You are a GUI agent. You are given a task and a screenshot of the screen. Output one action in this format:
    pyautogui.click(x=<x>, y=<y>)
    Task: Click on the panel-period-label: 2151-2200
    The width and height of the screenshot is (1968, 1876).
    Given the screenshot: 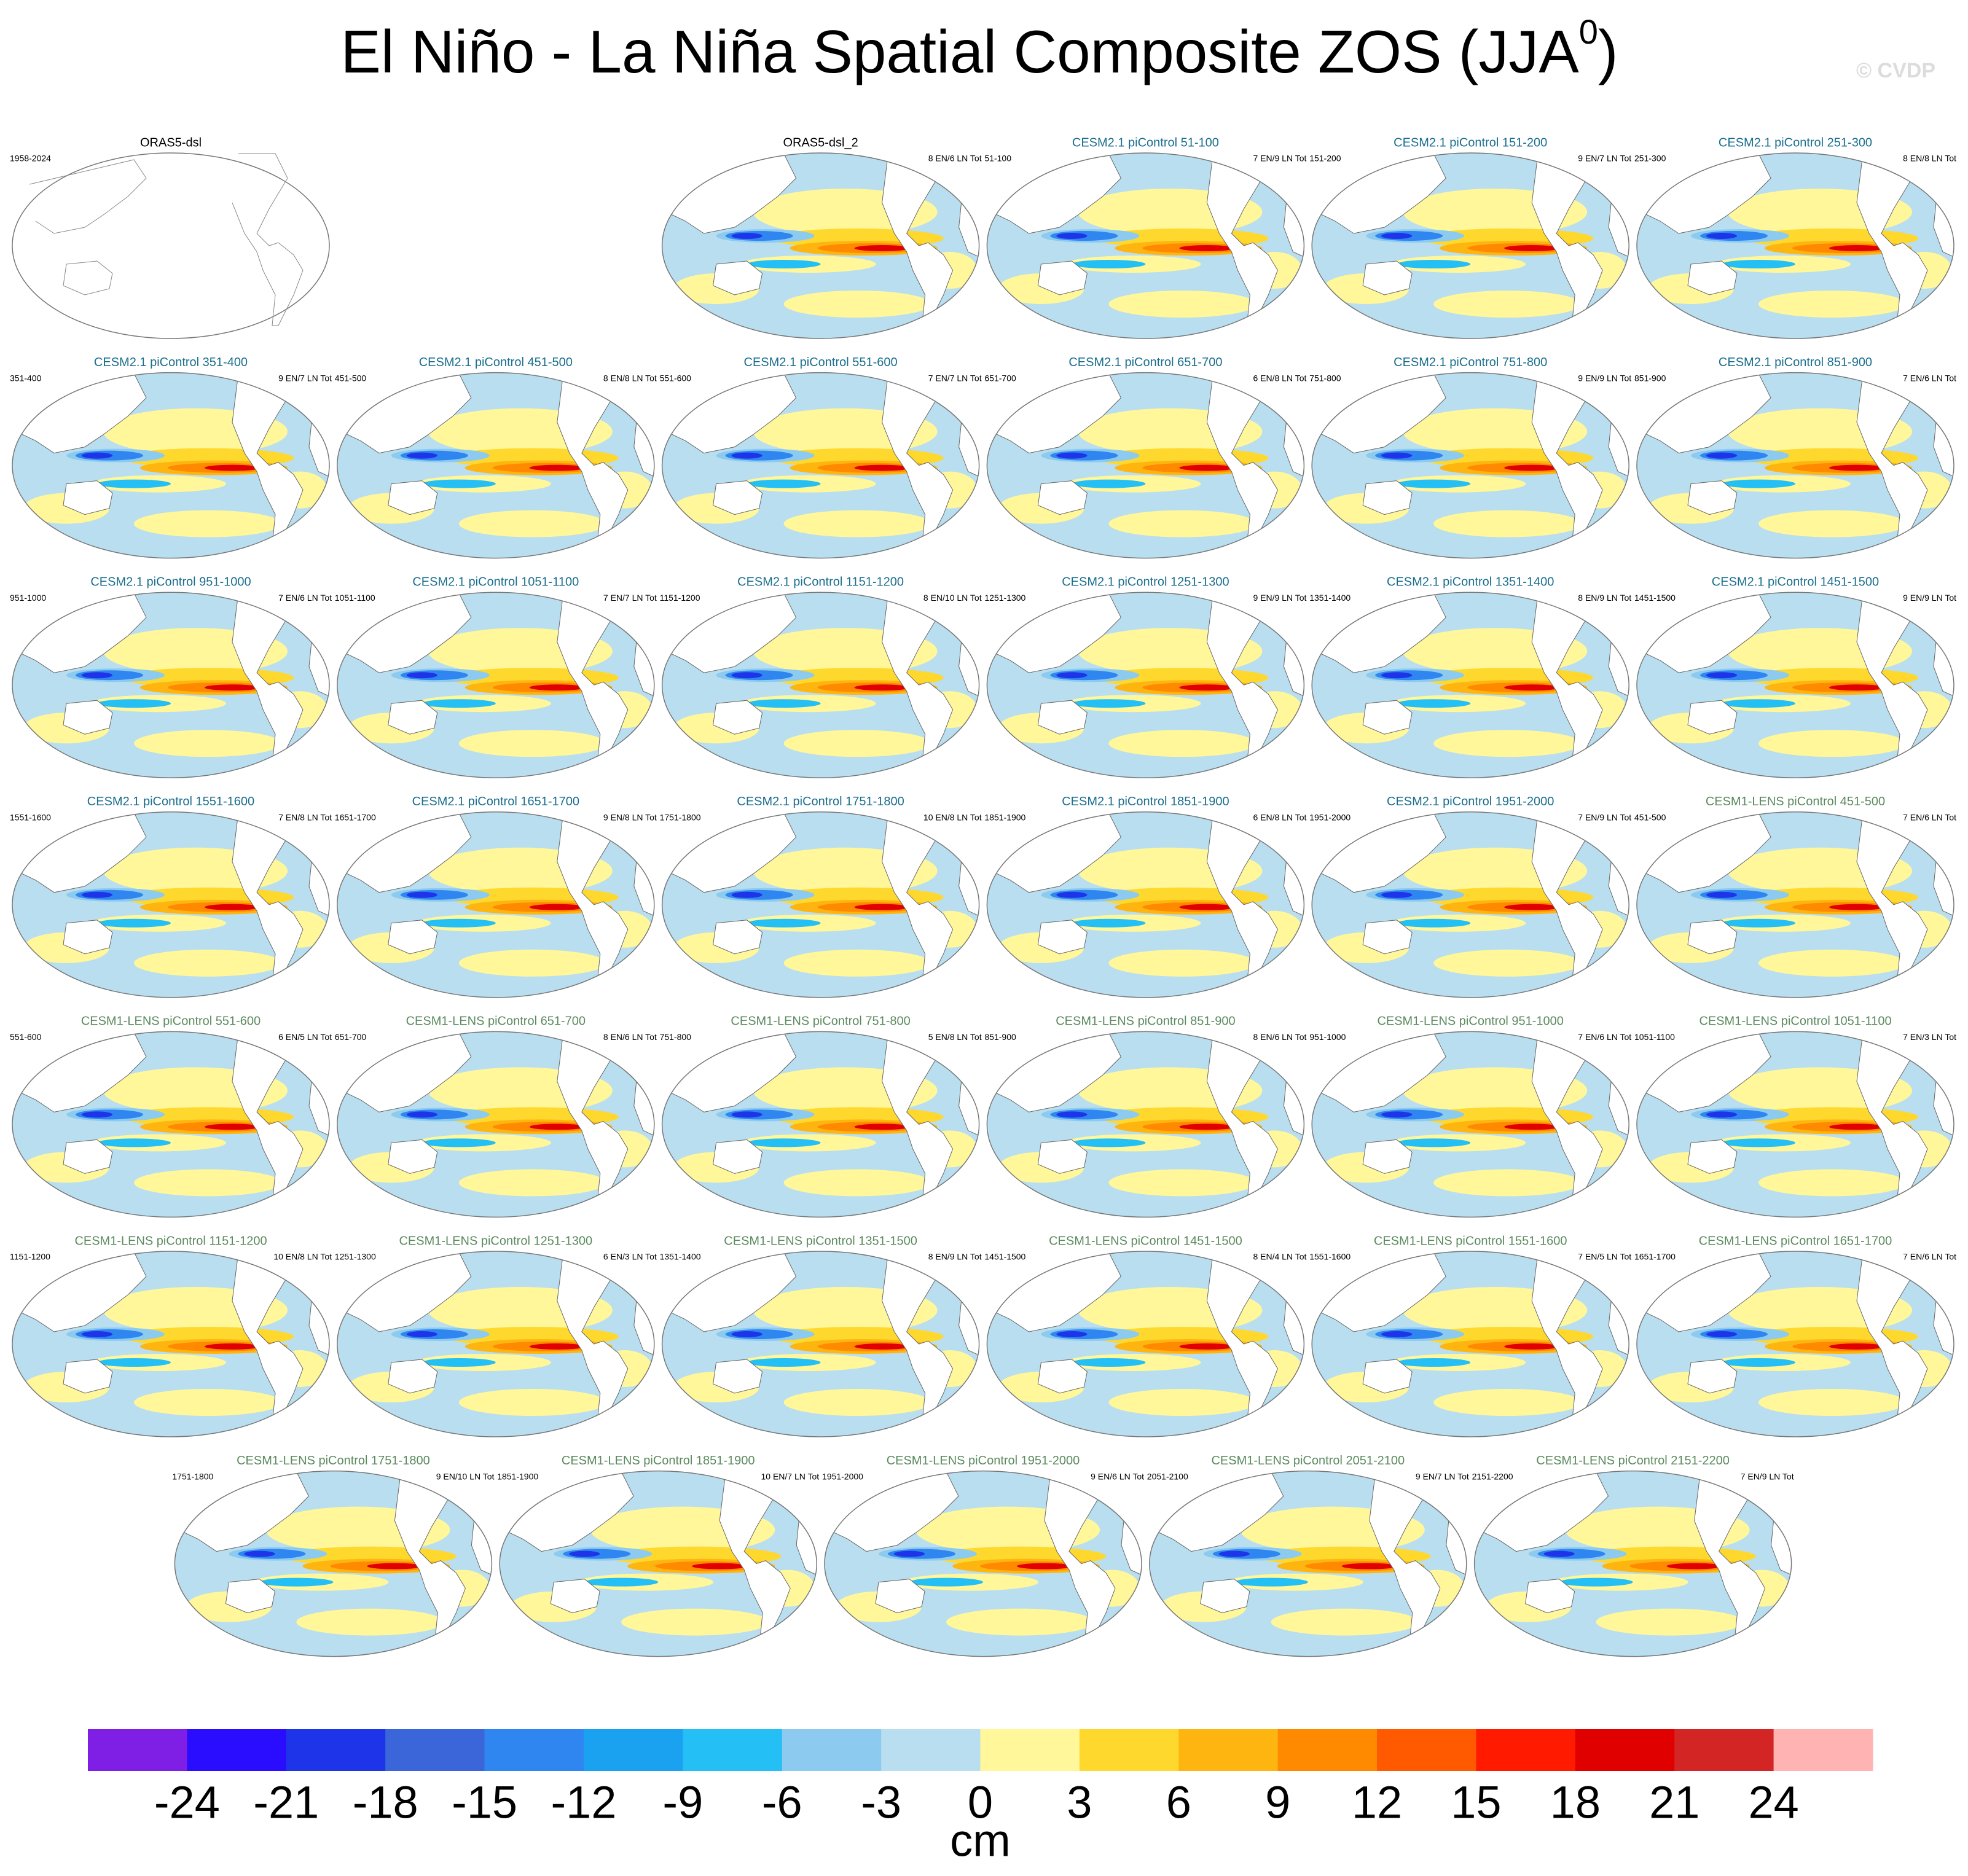 What is the action you would take?
    pyautogui.click(x=1492, y=1476)
    